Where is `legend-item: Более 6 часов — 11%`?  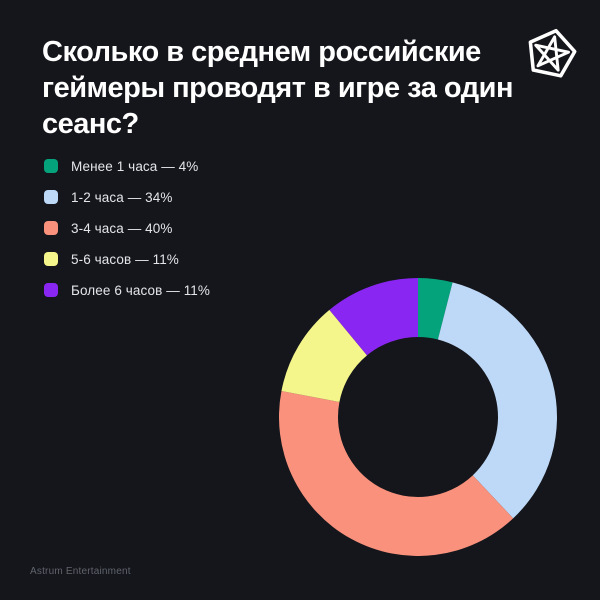
legend-item: Более 6 часов — 11% is located at coordinates (127, 290).